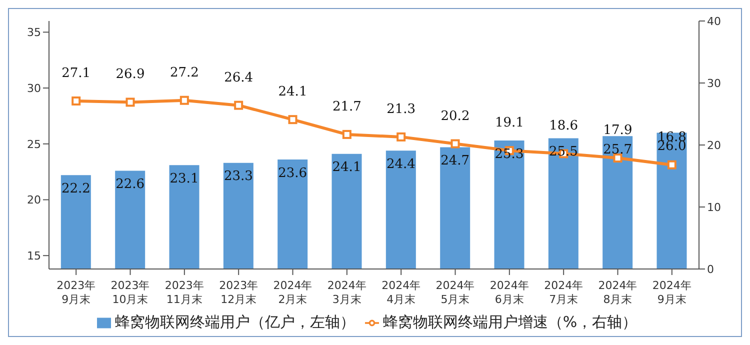  Describe the element at coordinates (714, 83) in the screenshot. I see `y2-tick-label: 30` at that location.